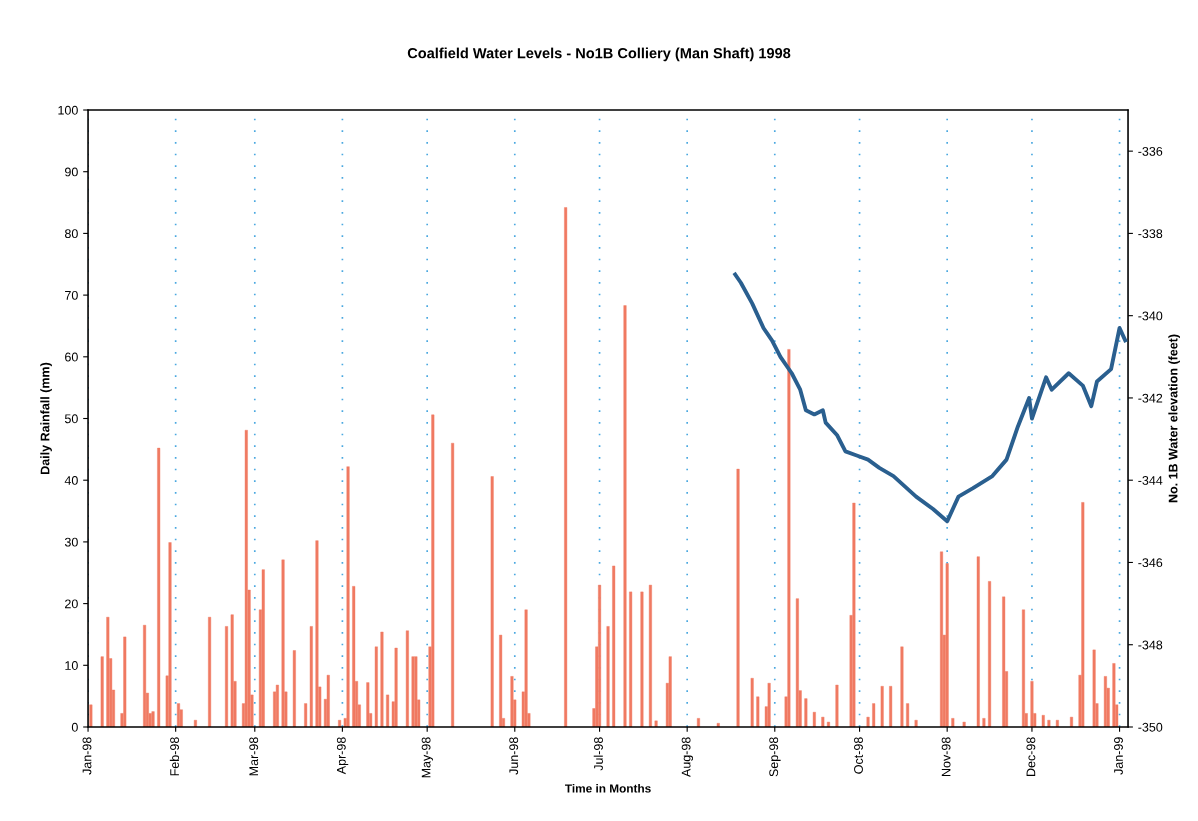  What do you see at coordinates (1150, 727) in the screenshot?
I see `y2-tick-label: -350` at bounding box center [1150, 727].